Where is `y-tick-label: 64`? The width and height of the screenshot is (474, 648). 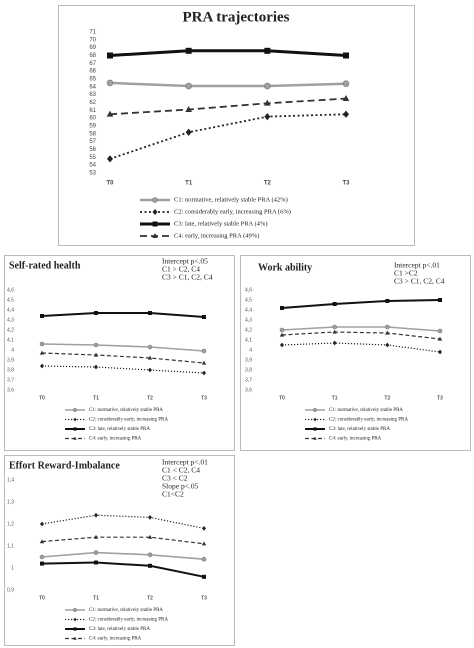
y-tick-label: 64 is located at coordinates (92, 87).